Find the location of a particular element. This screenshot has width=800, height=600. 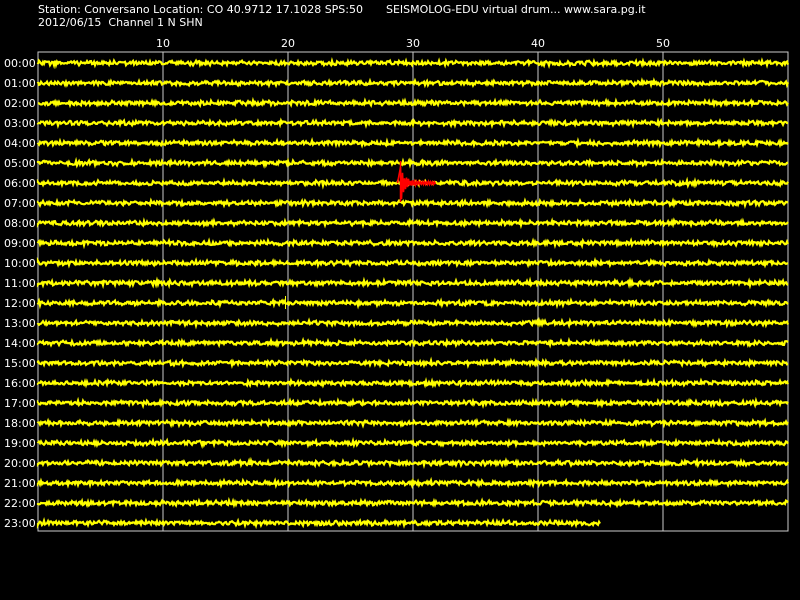

hour-label: 19:00 is located at coordinates (20, 443).